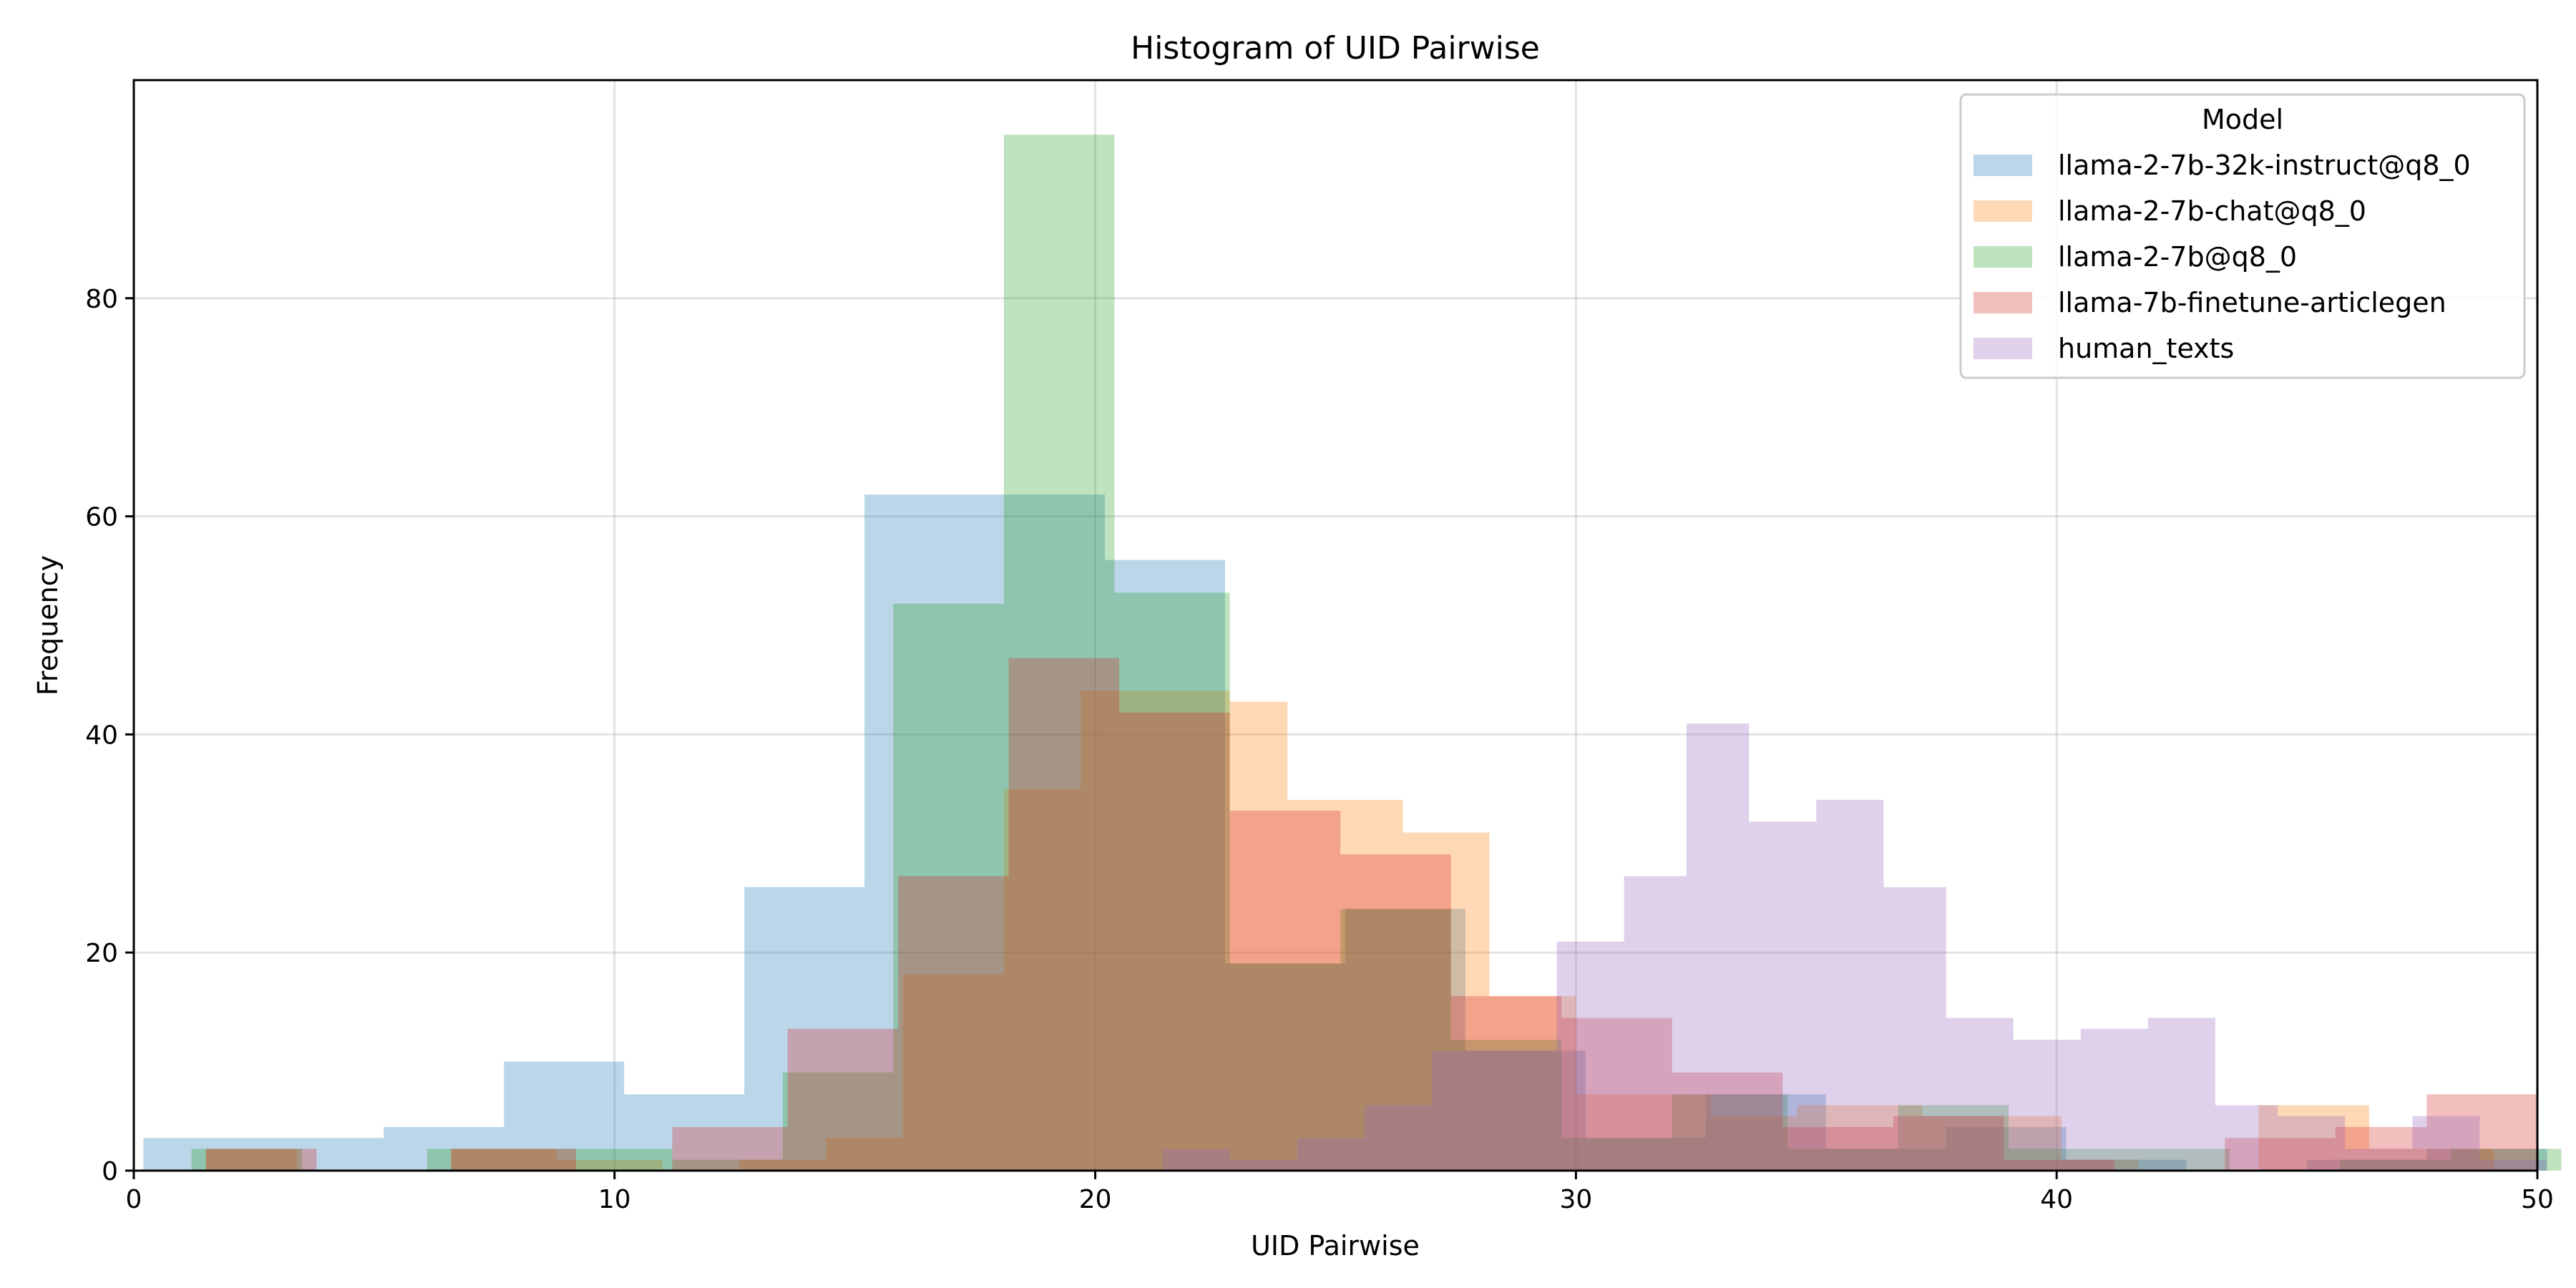  What do you see at coordinates (134, 1199) in the screenshot?
I see `x-tick-label: 0` at bounding box center [134, 1199].